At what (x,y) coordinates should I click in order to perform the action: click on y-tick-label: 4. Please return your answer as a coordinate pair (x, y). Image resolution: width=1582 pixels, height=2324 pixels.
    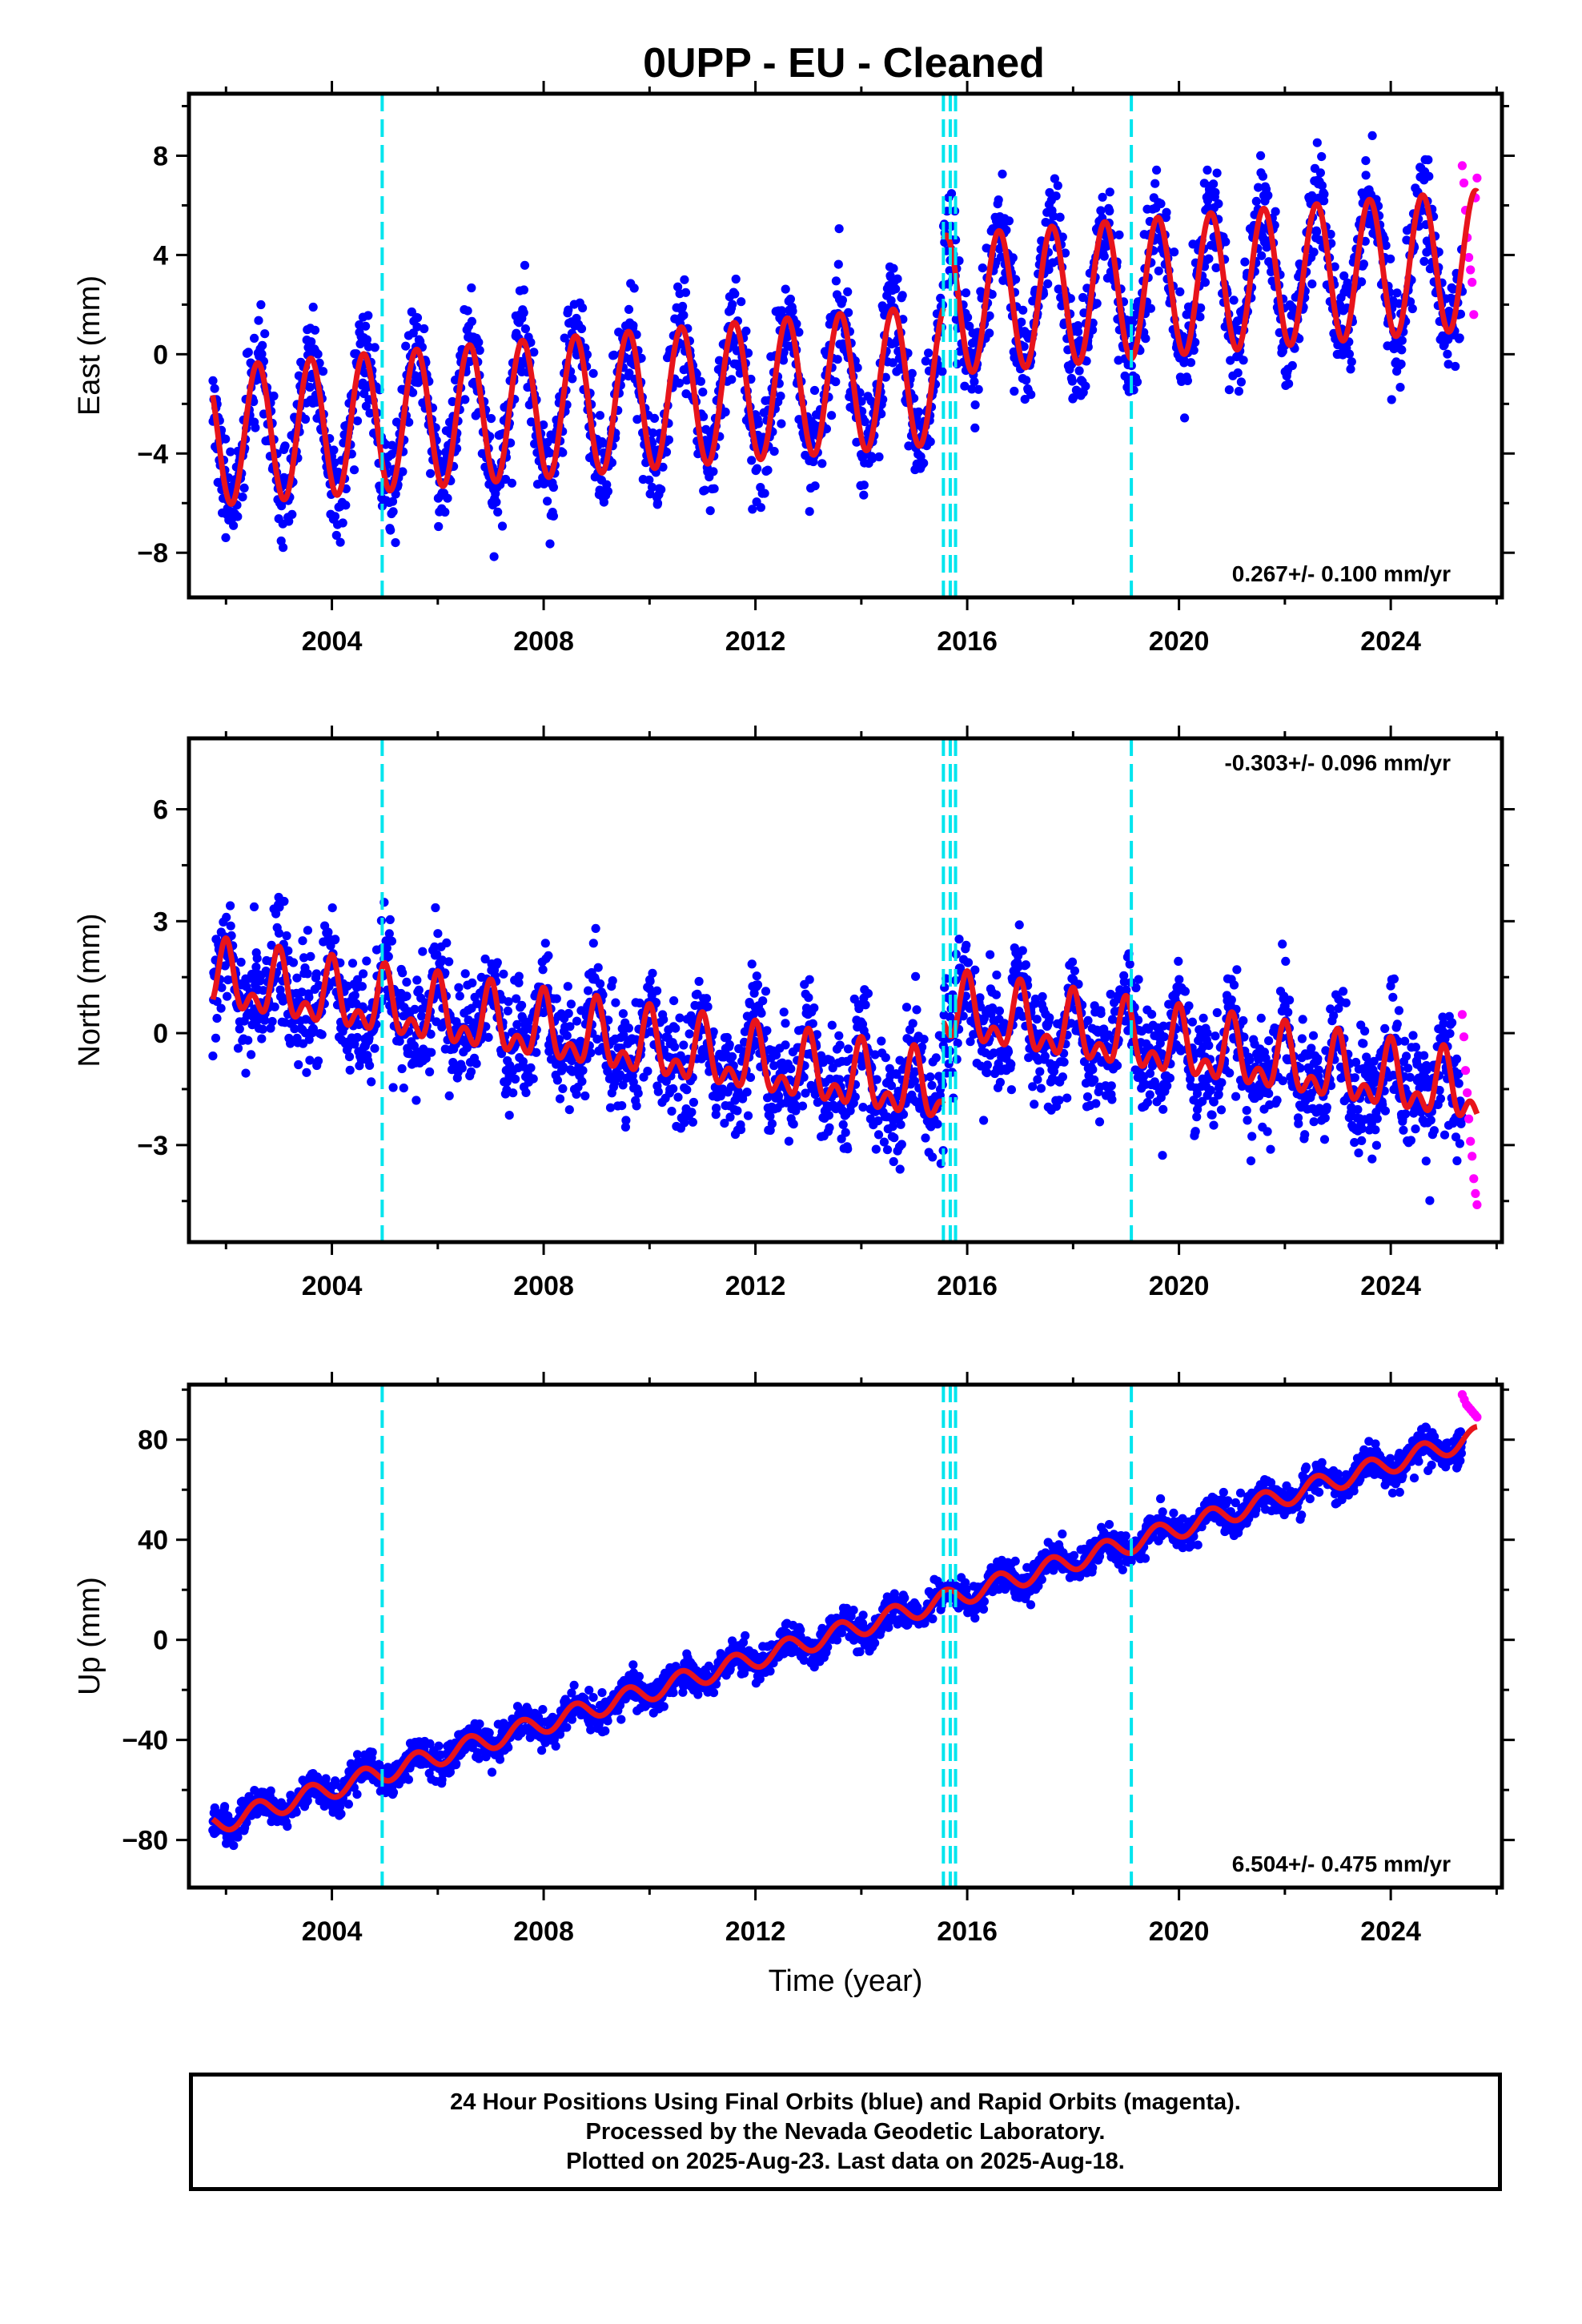
    Looking at the image, I should click on (161, 255).